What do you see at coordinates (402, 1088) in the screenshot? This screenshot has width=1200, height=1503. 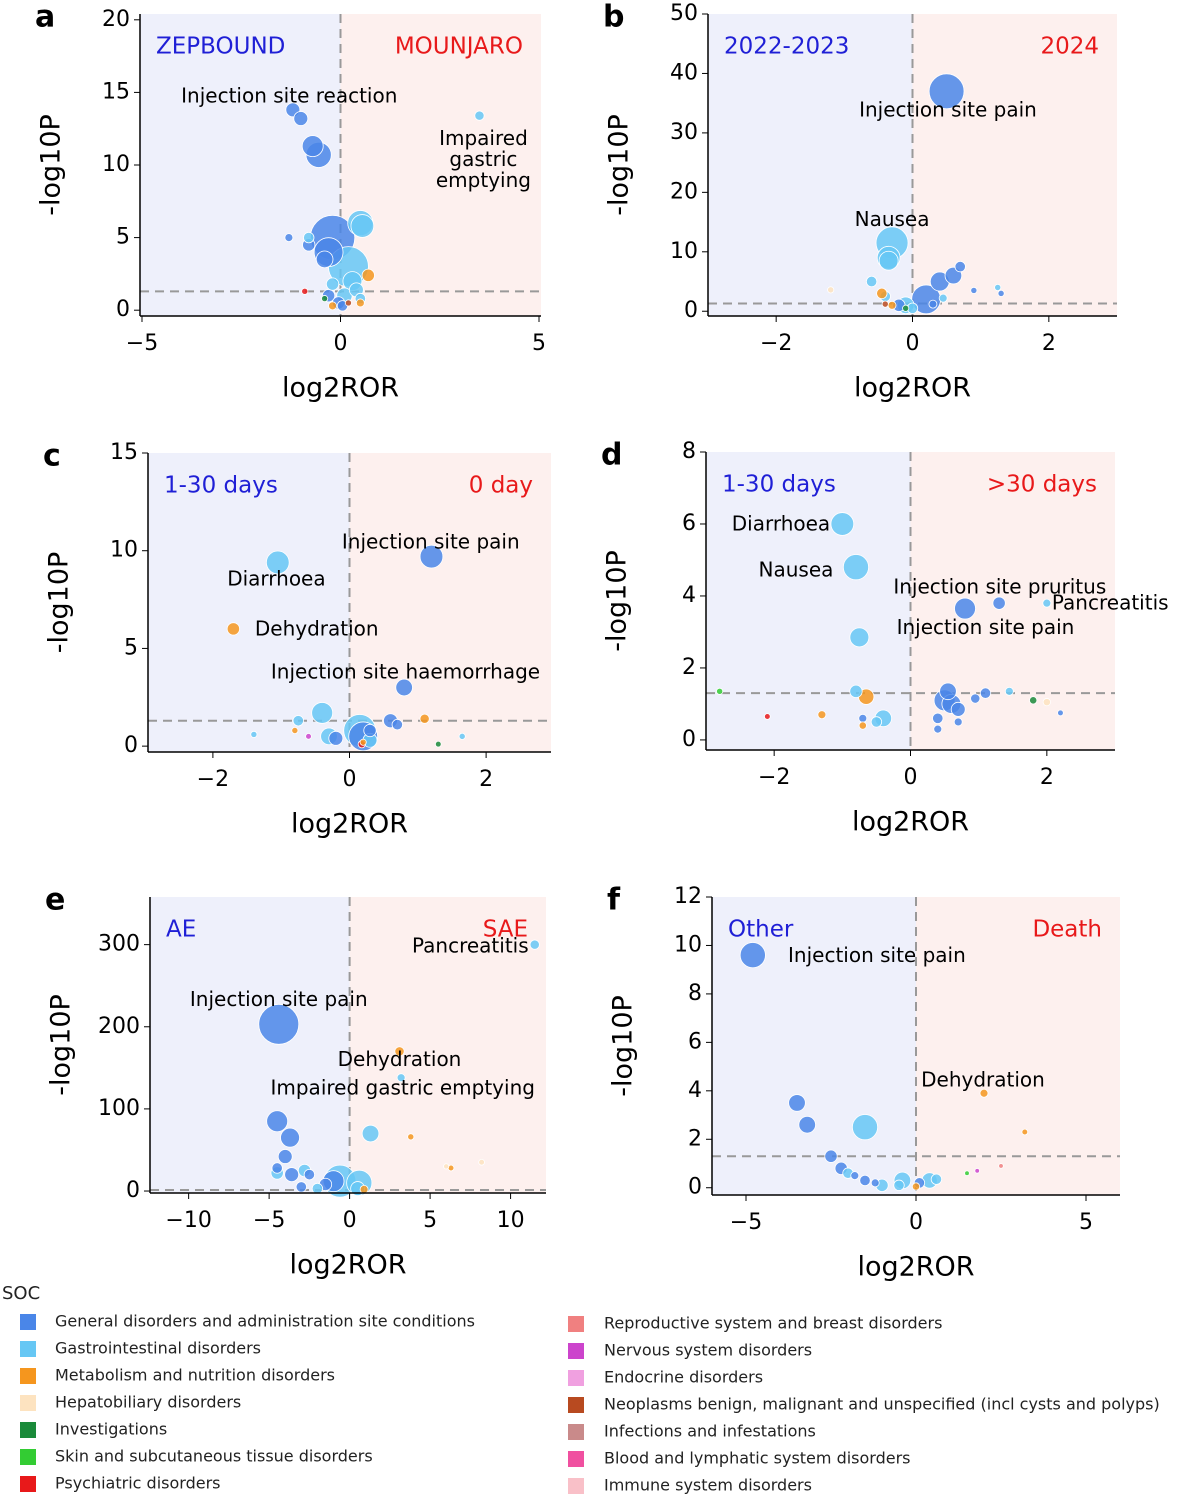 I see `annotation: Impaired gastric emptying` at bounding box center [402, 1088].